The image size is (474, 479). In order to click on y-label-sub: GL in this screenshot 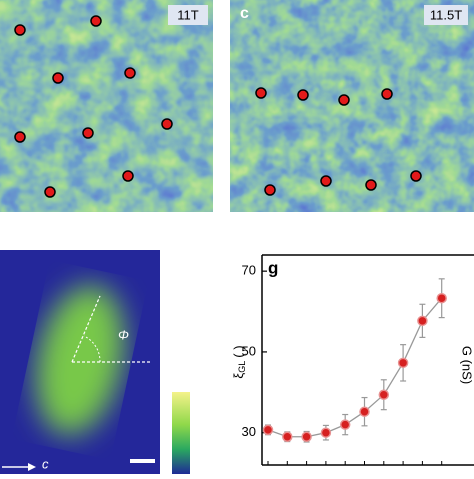, I will do `click(242, 367)`.